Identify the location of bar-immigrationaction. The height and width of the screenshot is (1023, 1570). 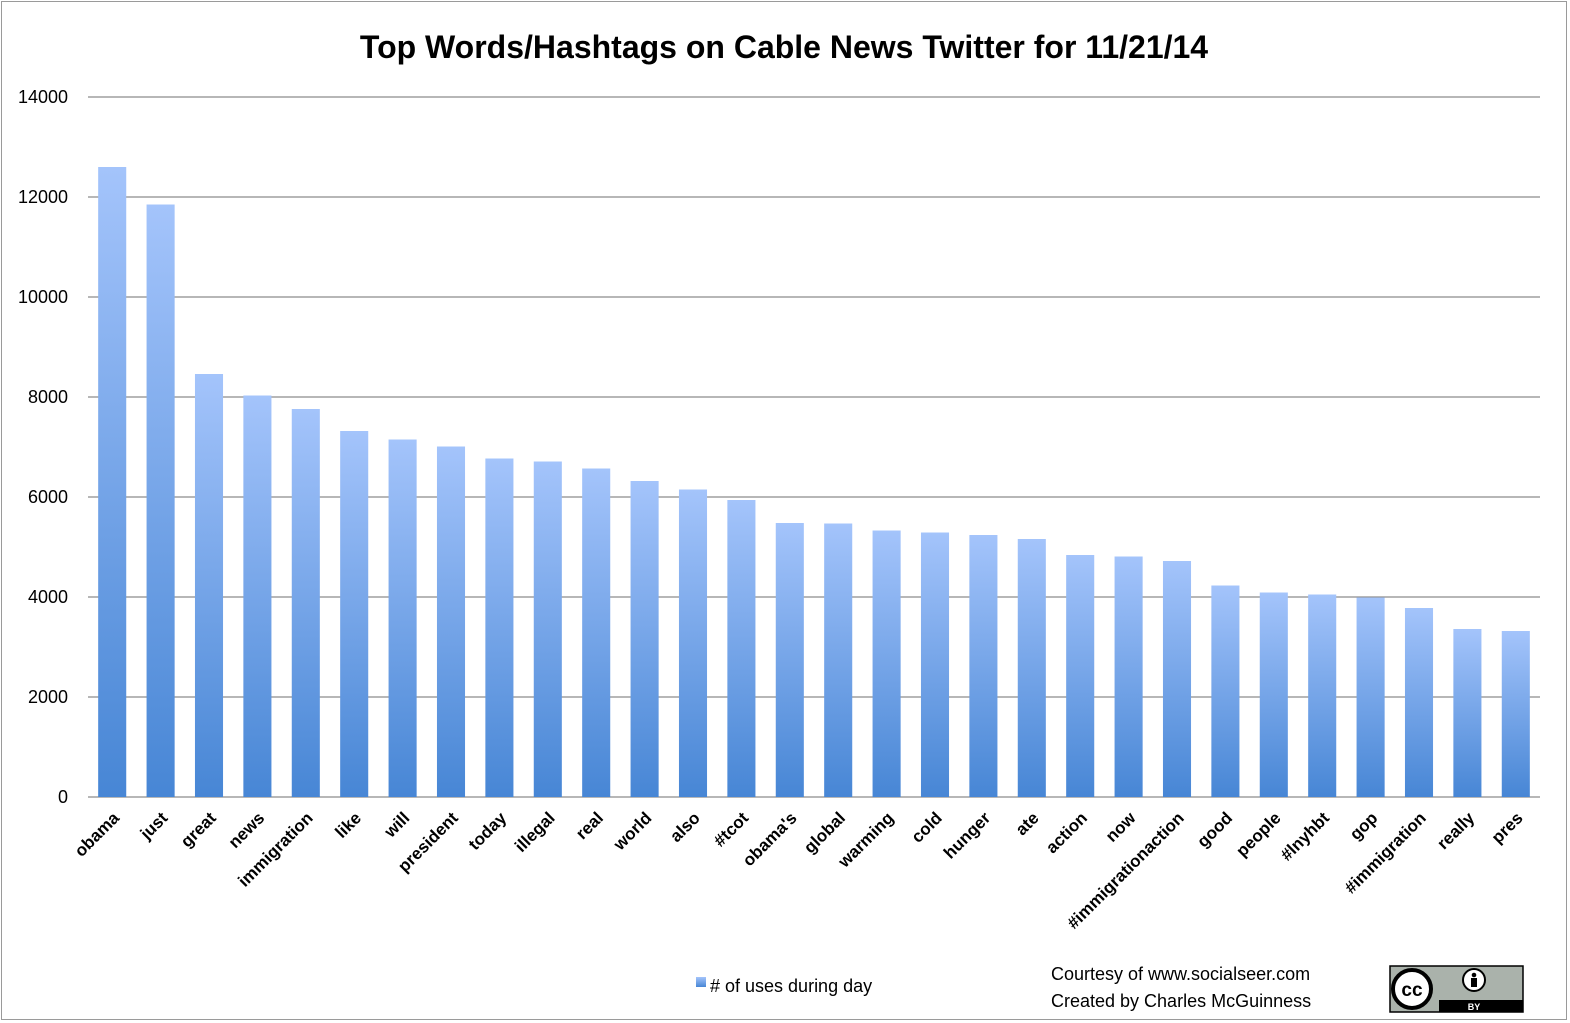
(1177, 679).